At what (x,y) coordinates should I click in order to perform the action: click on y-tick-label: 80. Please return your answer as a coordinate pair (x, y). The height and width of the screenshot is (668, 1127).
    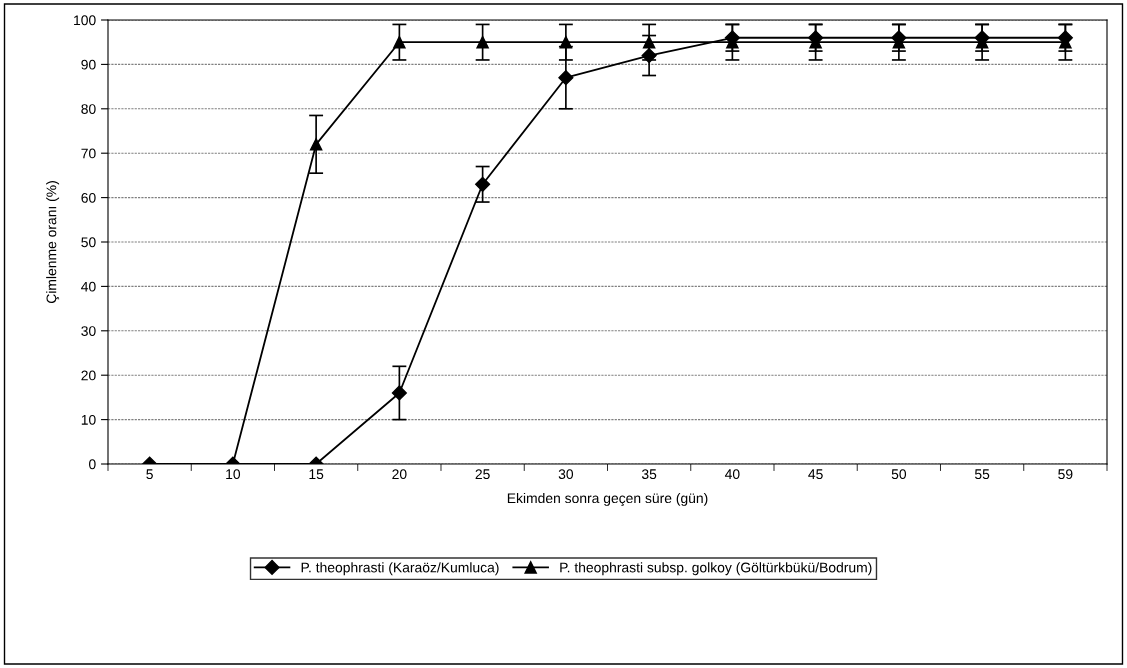
    Looking at the image, I should click on (88, 109).